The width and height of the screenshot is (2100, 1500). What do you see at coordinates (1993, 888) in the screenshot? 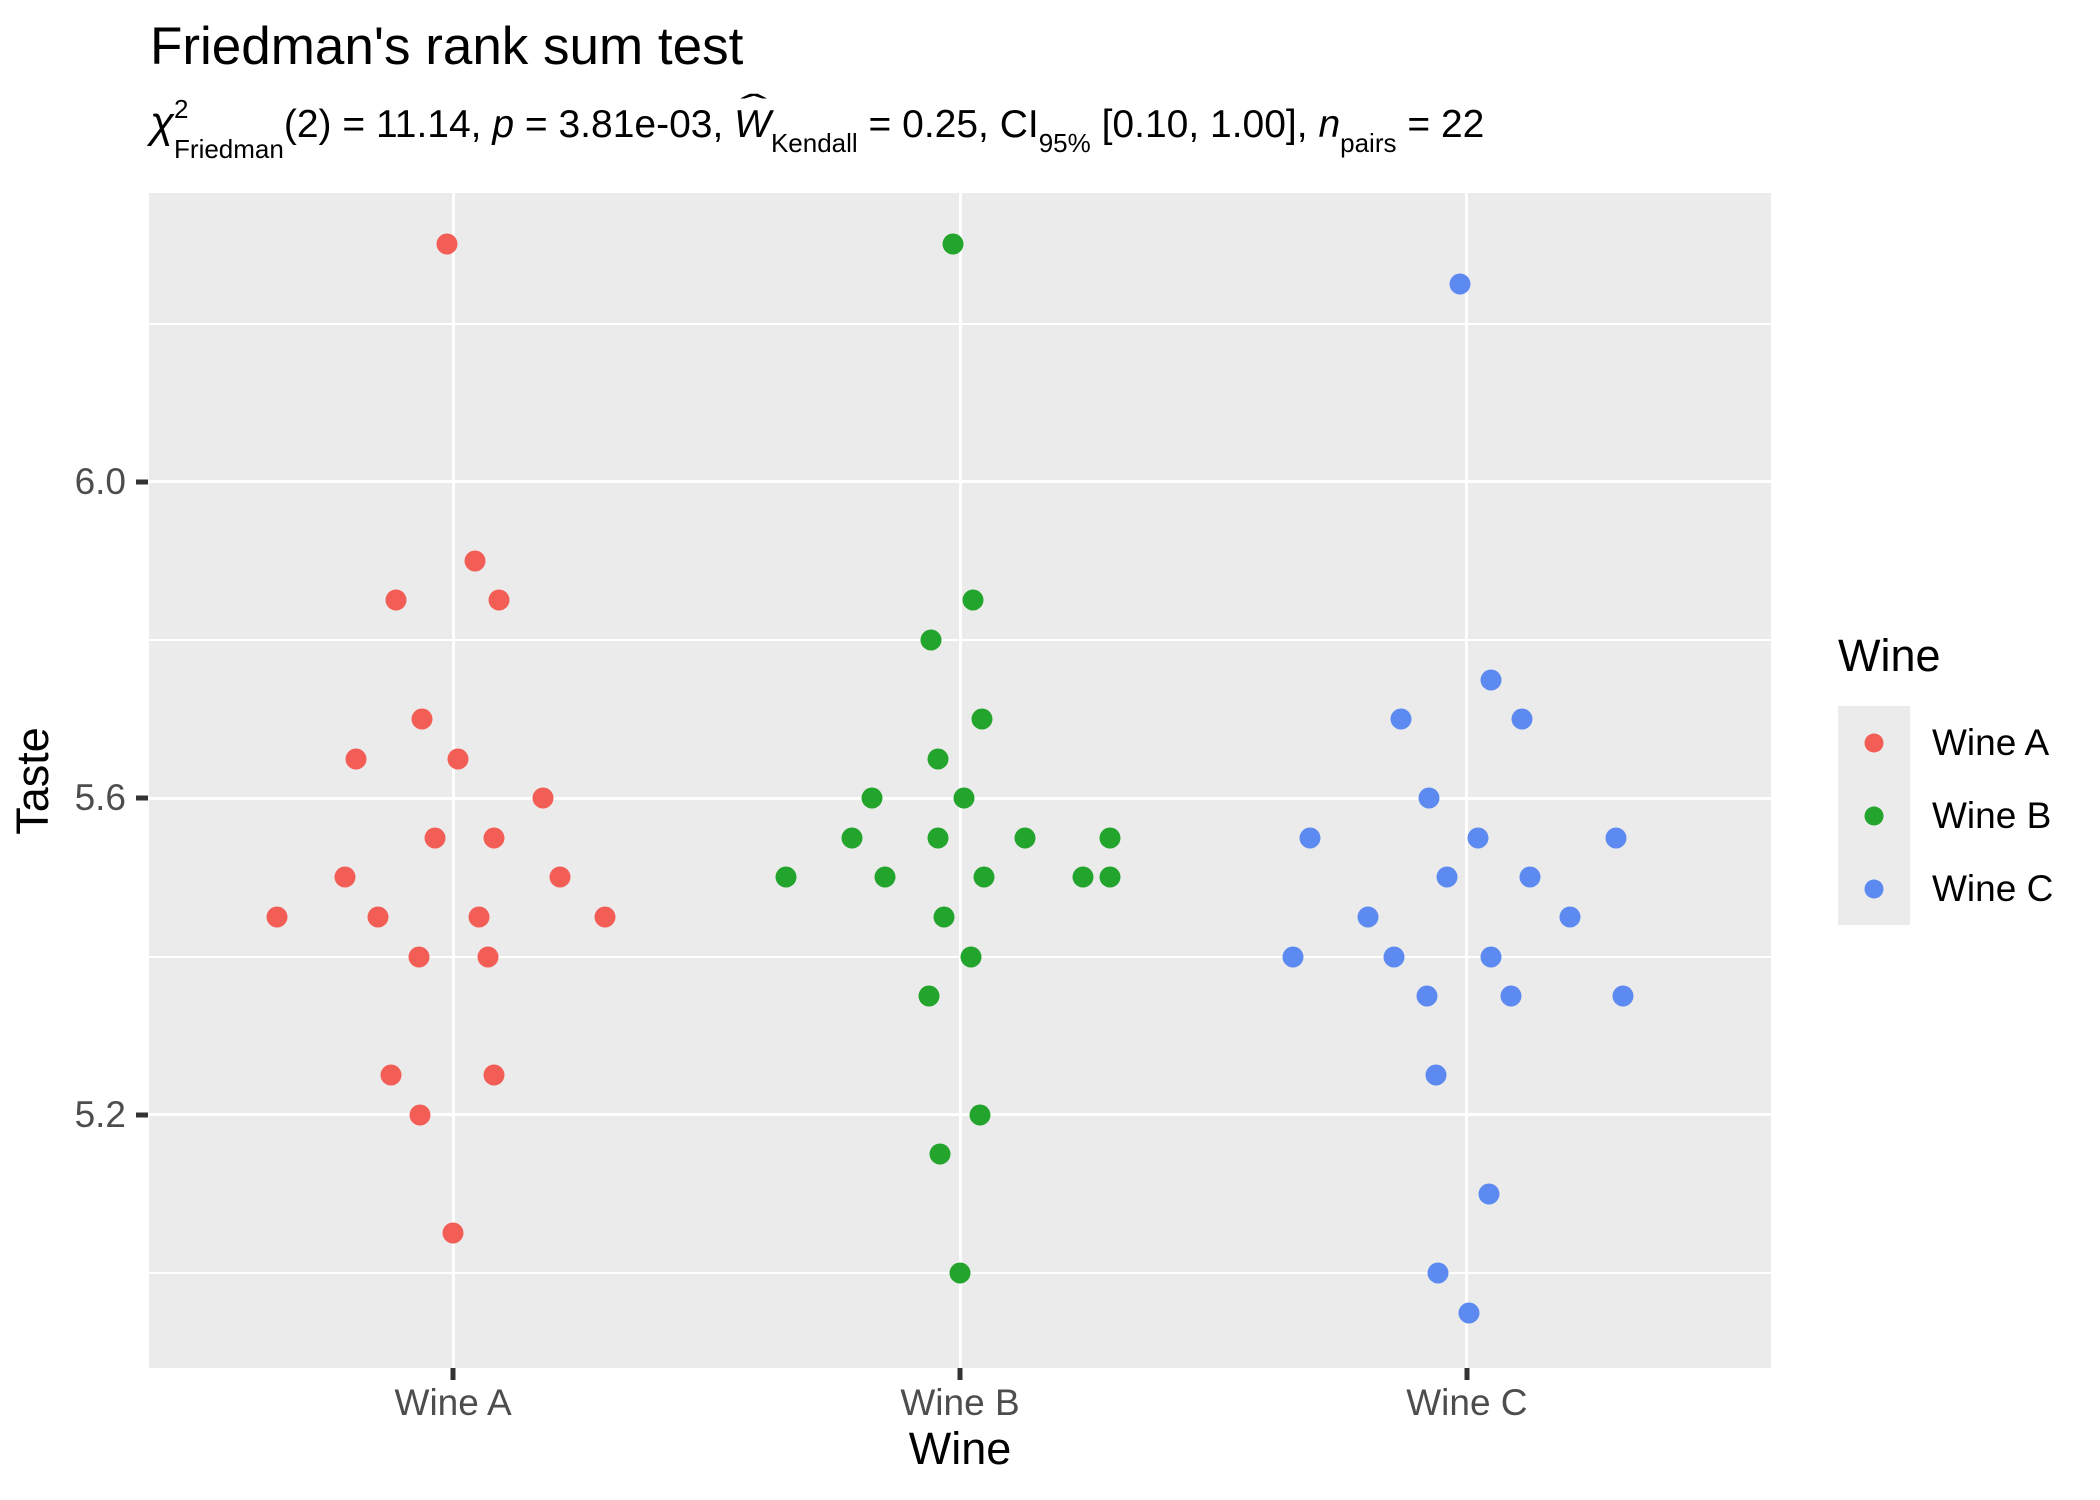
I see `legend-item-label: Wine C` at bounding box center [1993, 888].